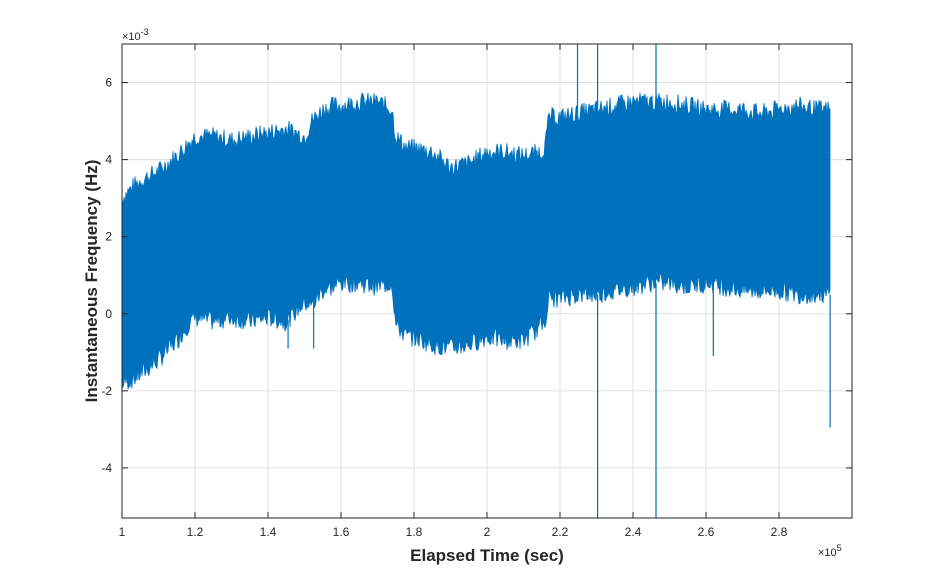 The image size is (941, 582). What do you see at coordinates (706, 532) in the screenshot?
I see `x-tick-label: 2.6` at bounding box center [706, 532].